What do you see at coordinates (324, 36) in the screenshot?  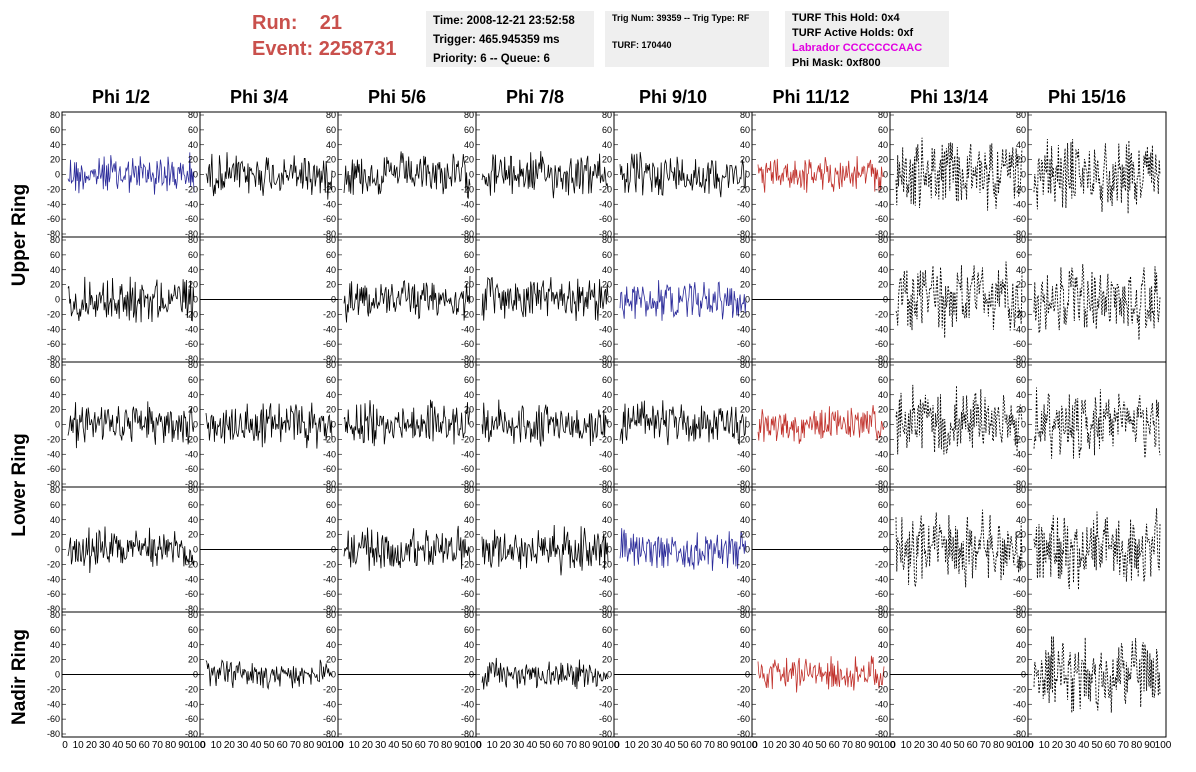 I see `run-event-box: Run: 21 Event: 2258731` at bounding box center [324, 36].